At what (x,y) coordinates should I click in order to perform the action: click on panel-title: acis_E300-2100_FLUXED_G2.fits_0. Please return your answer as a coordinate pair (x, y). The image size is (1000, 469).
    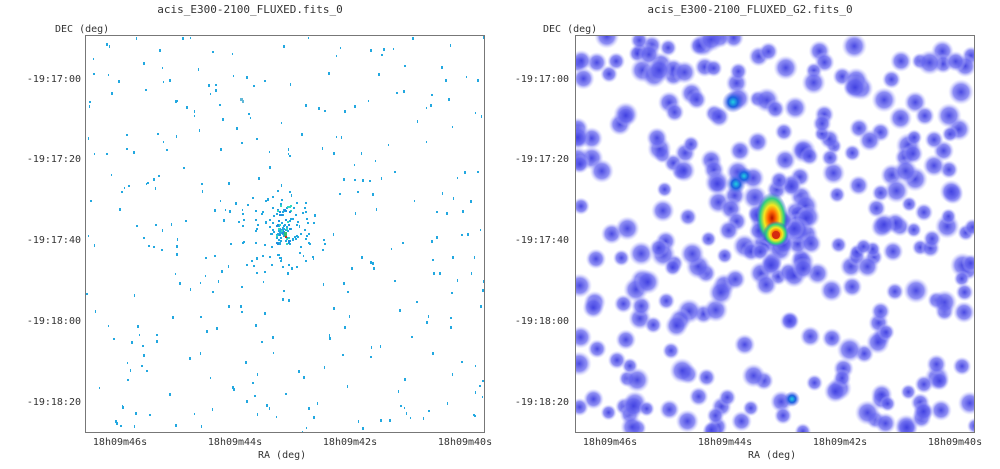
    Looking at the image, I should click on (750, 9).